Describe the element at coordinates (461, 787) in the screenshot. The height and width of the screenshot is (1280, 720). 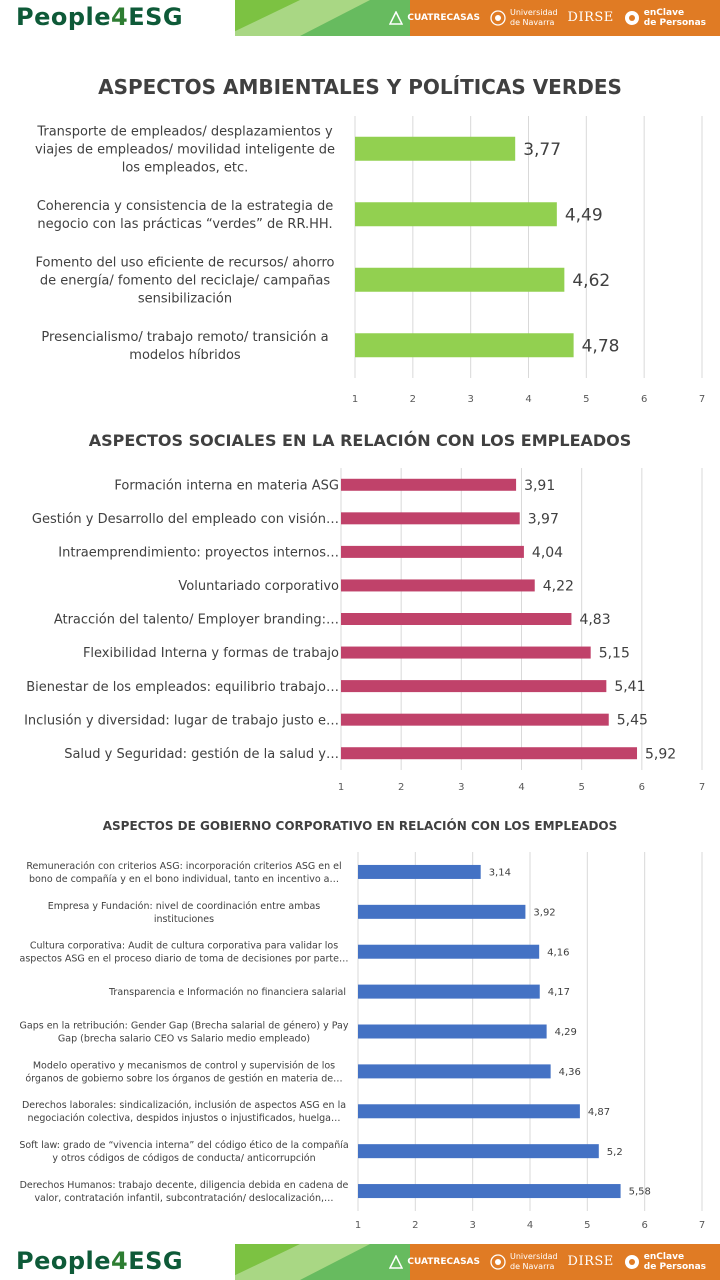
I see `chart1-tick-label: 3` at that location.